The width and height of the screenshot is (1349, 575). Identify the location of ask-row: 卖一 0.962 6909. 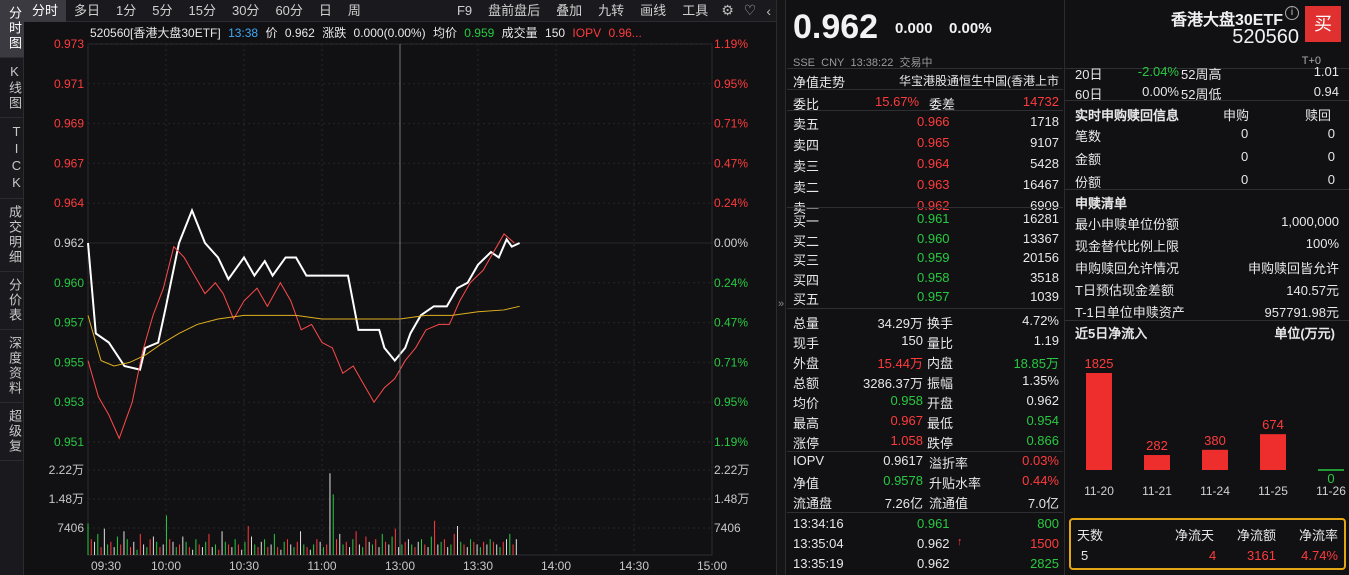
(925, 206).